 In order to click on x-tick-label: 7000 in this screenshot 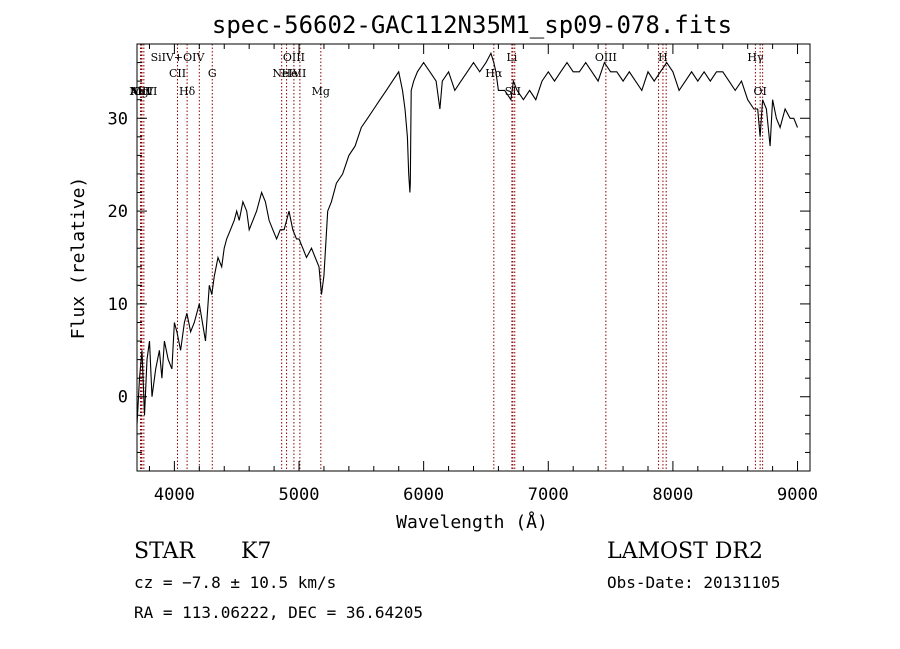, I will do `click(548, 495)`.